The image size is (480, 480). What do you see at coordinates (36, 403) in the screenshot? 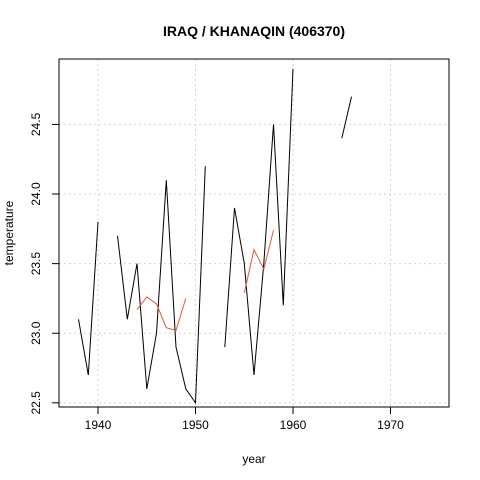
I see `y-tick-label: 22.5` at bounding box center [36, 403].